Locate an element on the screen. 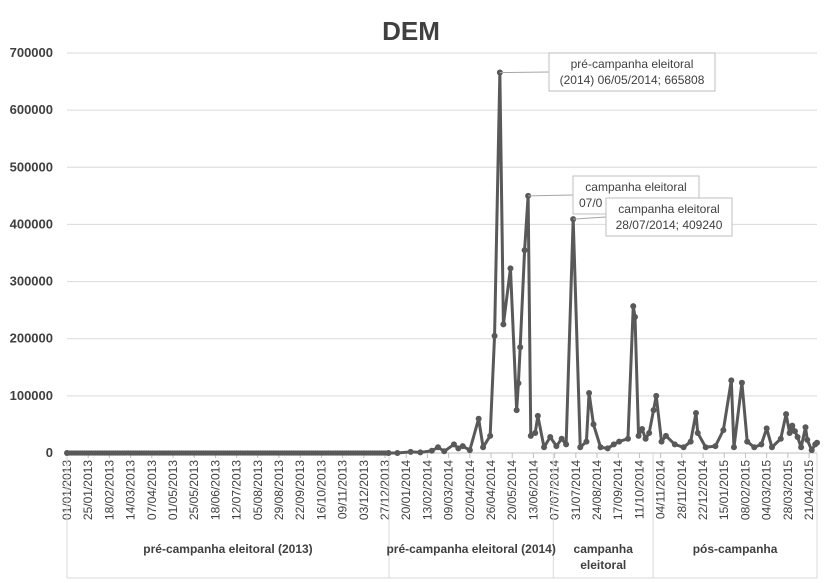 The height and width of the screenshot is (583, 826). x-tick-label: 25/05/2013 is located at coordinates (194, 490).